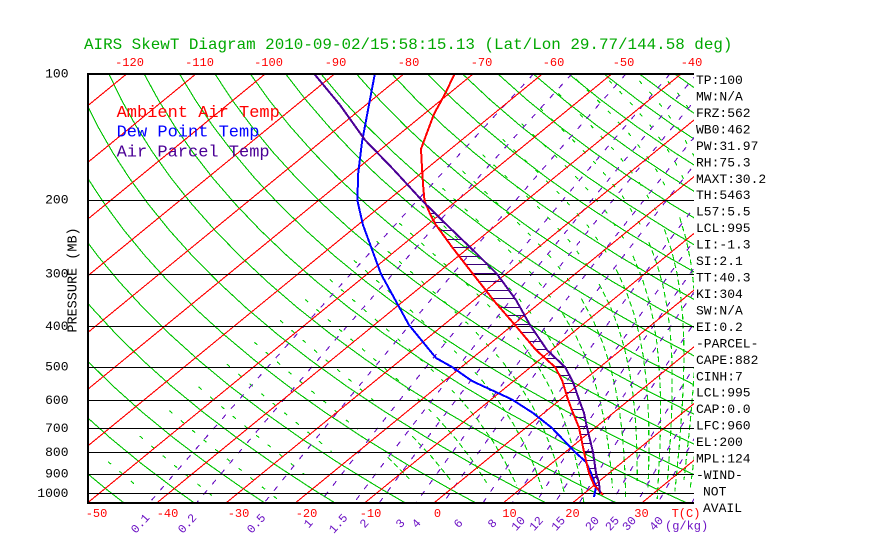  What do you see at coordinates (727, 146) in the screenshot?
I see `svg-text: PW:31.97` at bounding box center [727, 146].